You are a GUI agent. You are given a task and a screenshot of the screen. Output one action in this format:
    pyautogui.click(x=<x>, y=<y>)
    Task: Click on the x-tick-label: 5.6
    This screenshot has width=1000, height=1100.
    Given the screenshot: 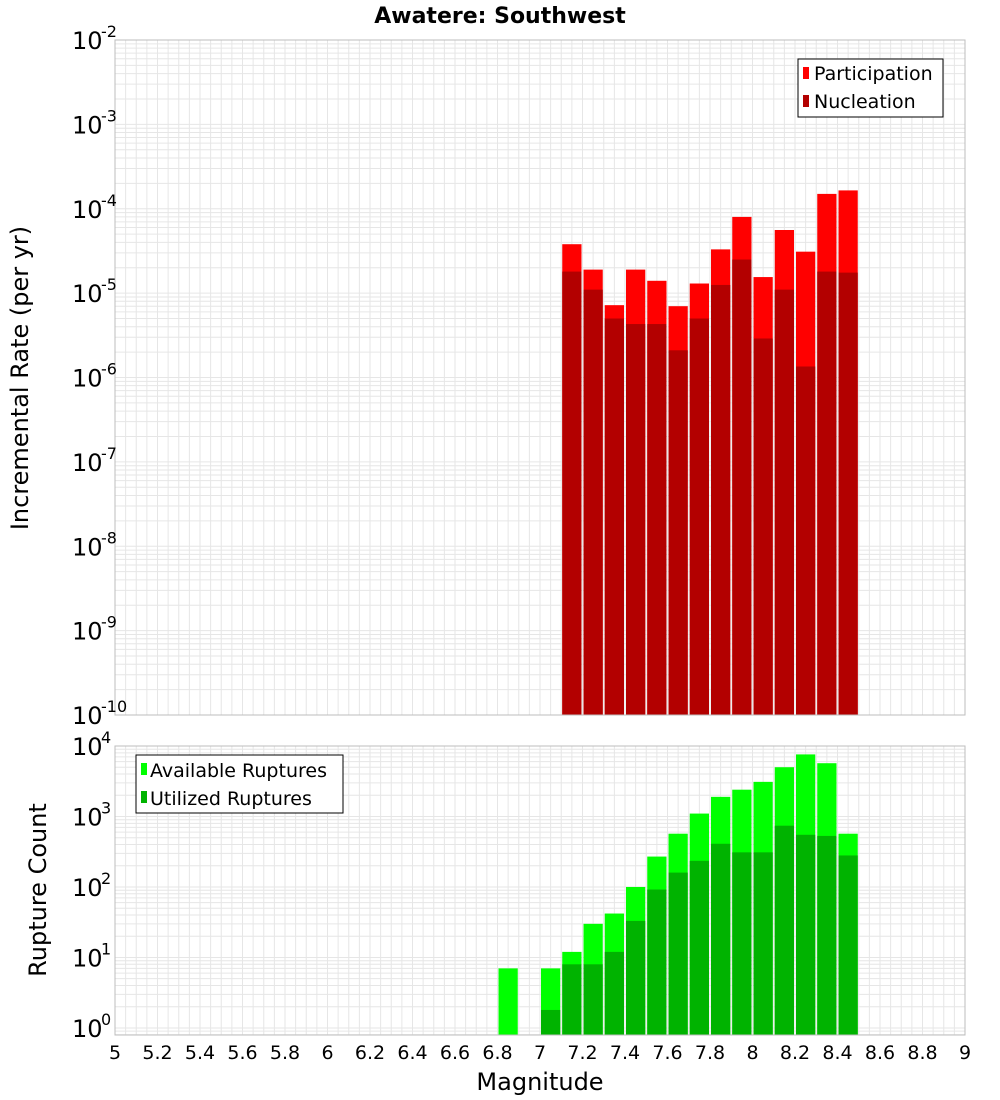 What is the action you would take?
    pyautogui.click(x=242, y=1053)
    